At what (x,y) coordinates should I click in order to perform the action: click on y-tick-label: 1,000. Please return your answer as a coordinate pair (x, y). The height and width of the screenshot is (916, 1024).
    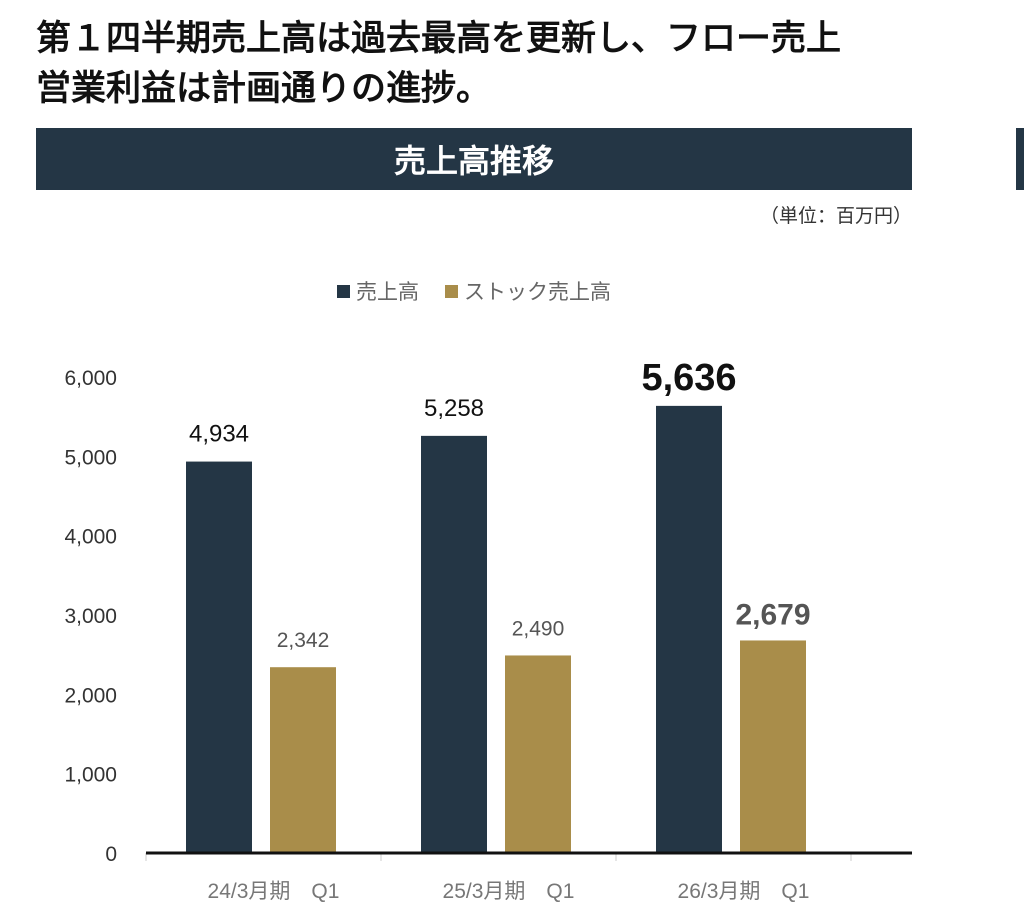
    Looking at the image, I should click on (90, 775).